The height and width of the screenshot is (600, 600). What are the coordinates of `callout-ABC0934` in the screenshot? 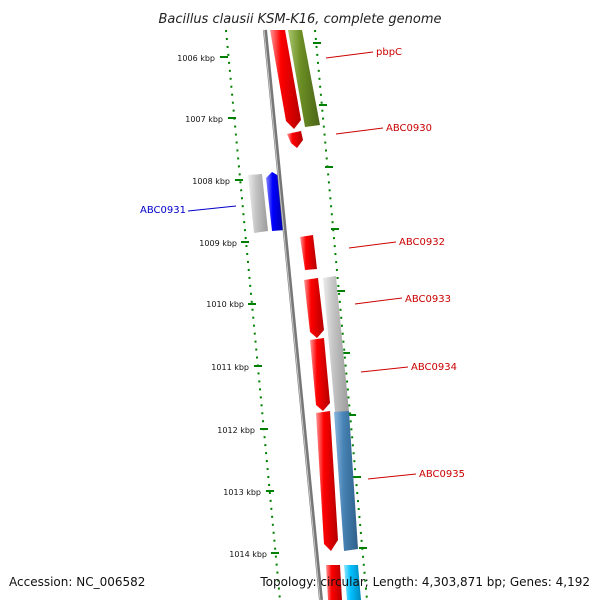 It's located at (384, 369).